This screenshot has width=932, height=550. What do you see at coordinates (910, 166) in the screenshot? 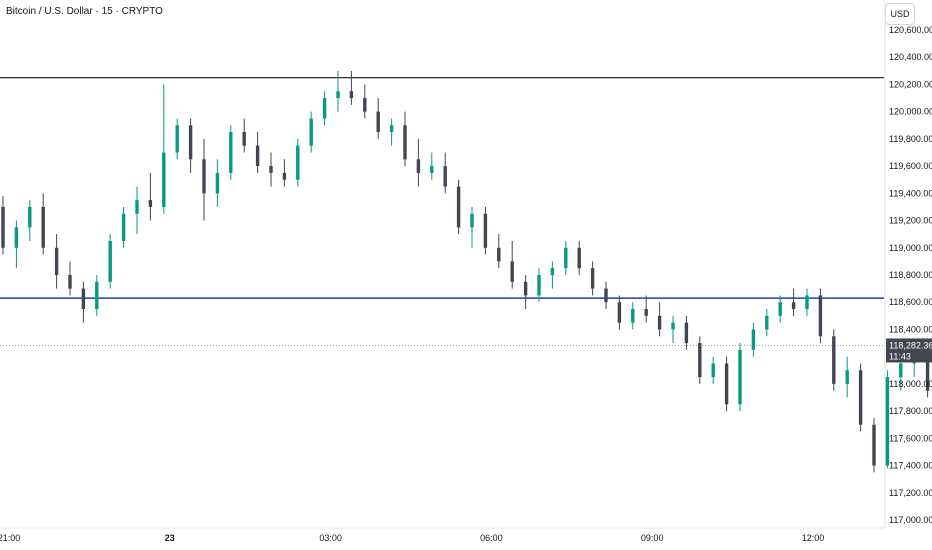
I see `y-tick-label: 119,600.00` at bounding box center [910, 166].